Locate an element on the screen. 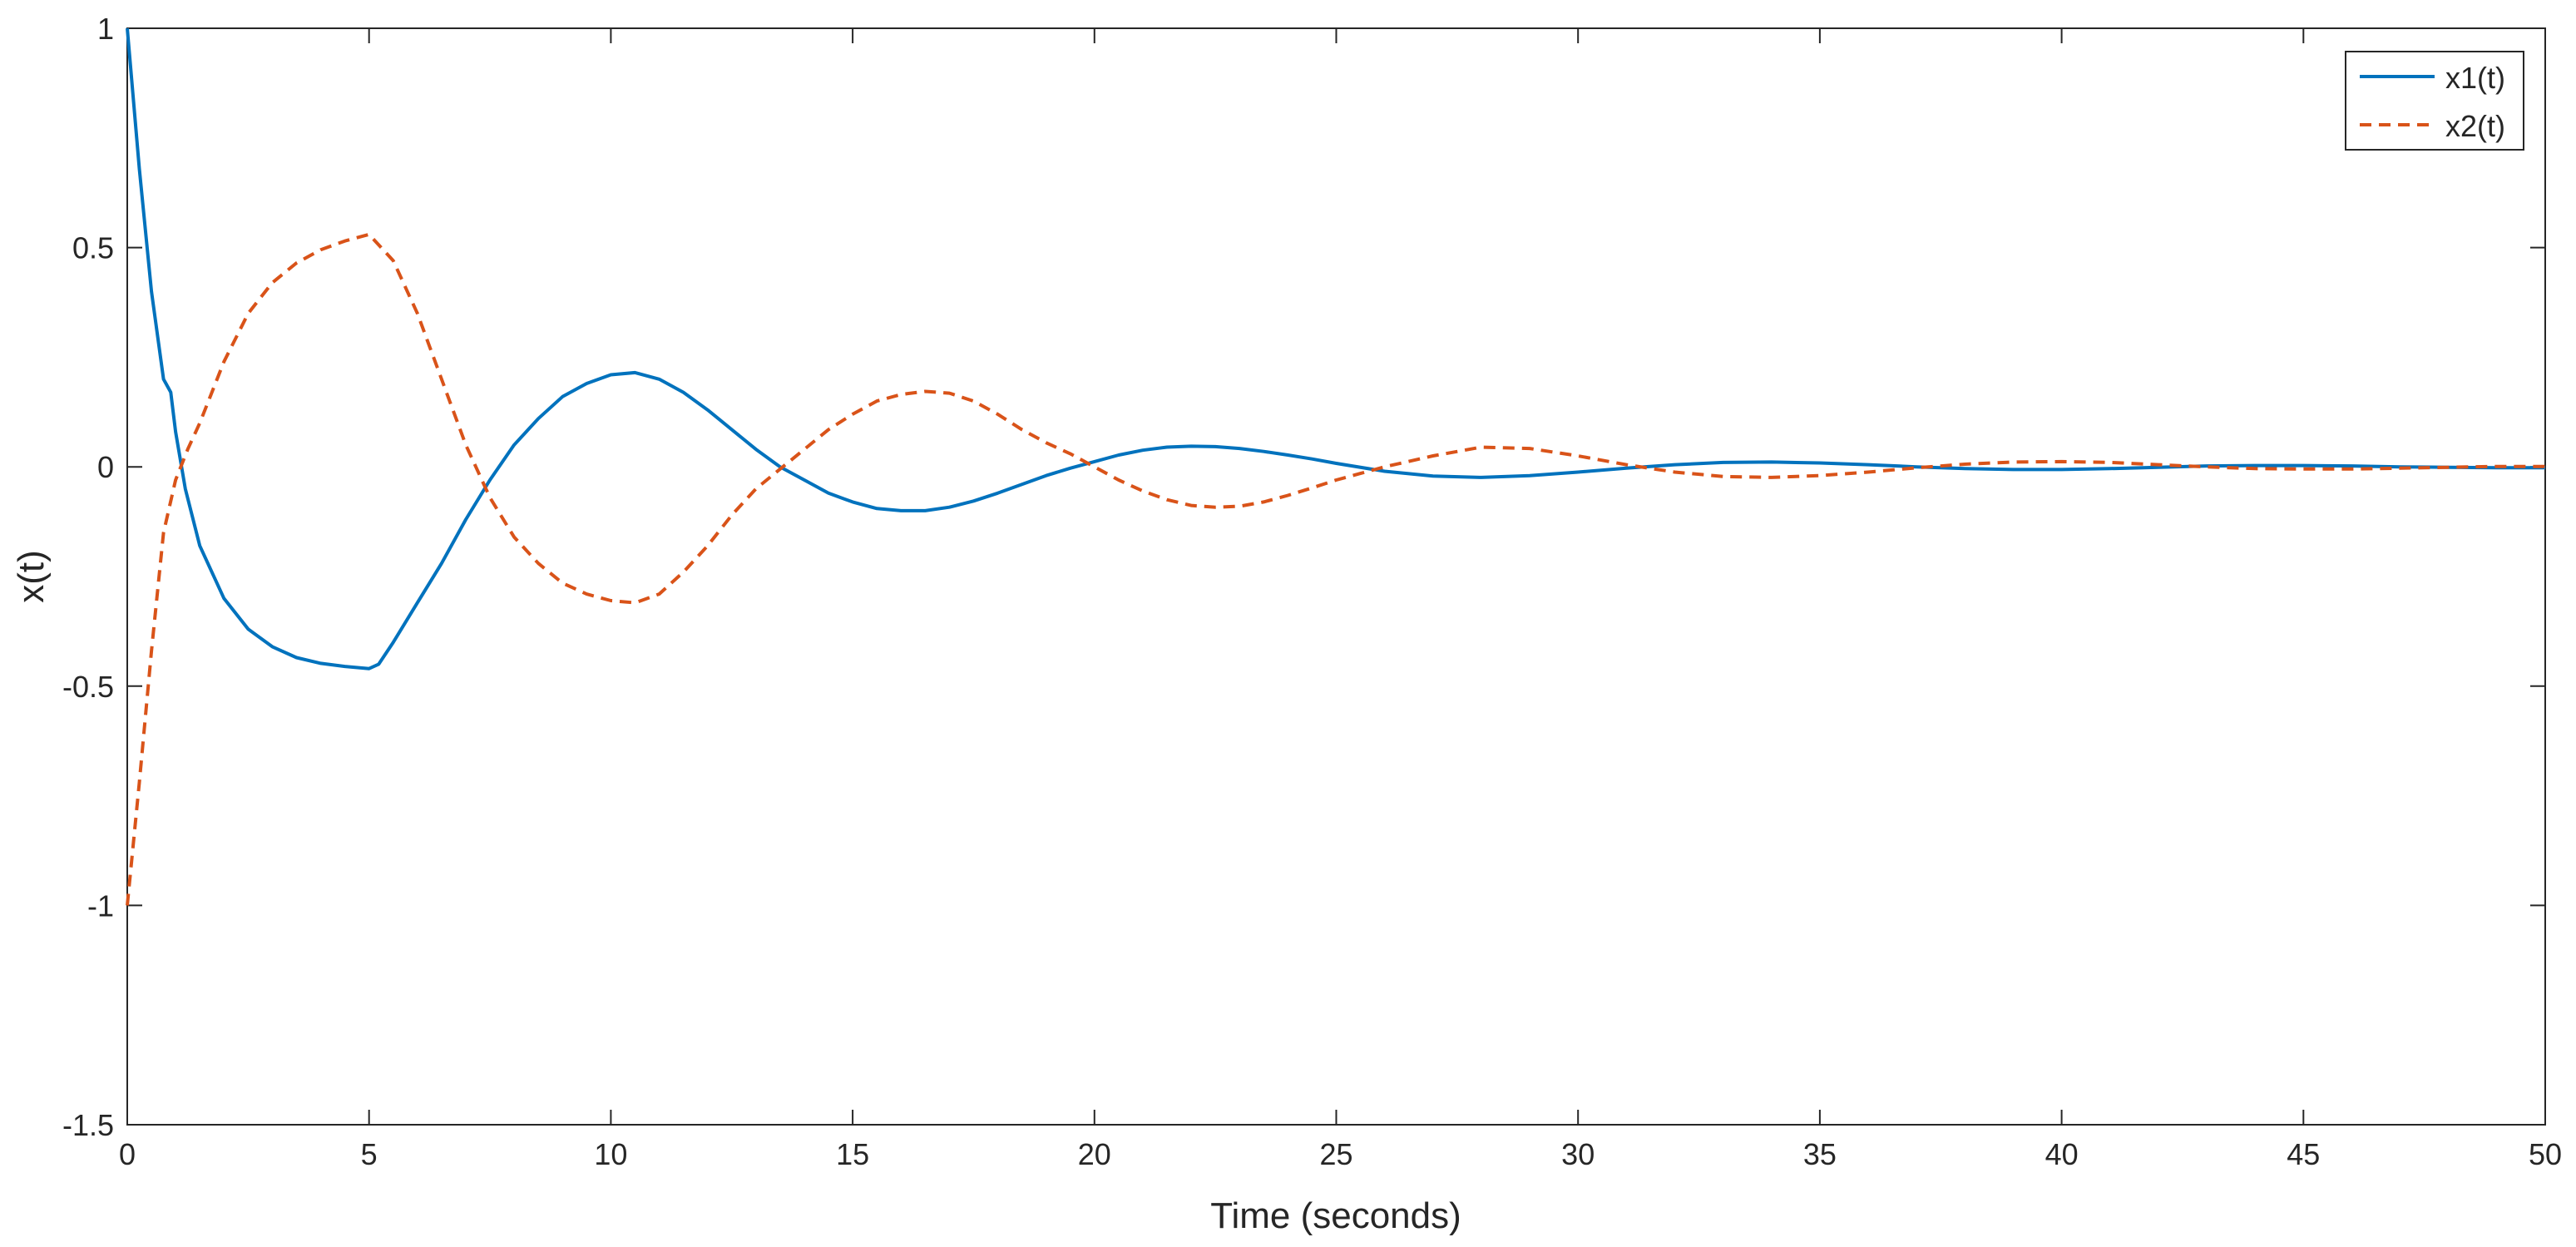 This screenshot has width=2576, height=1247. legend: x1(t) x2(t) is located at coordinates (2434, 101).